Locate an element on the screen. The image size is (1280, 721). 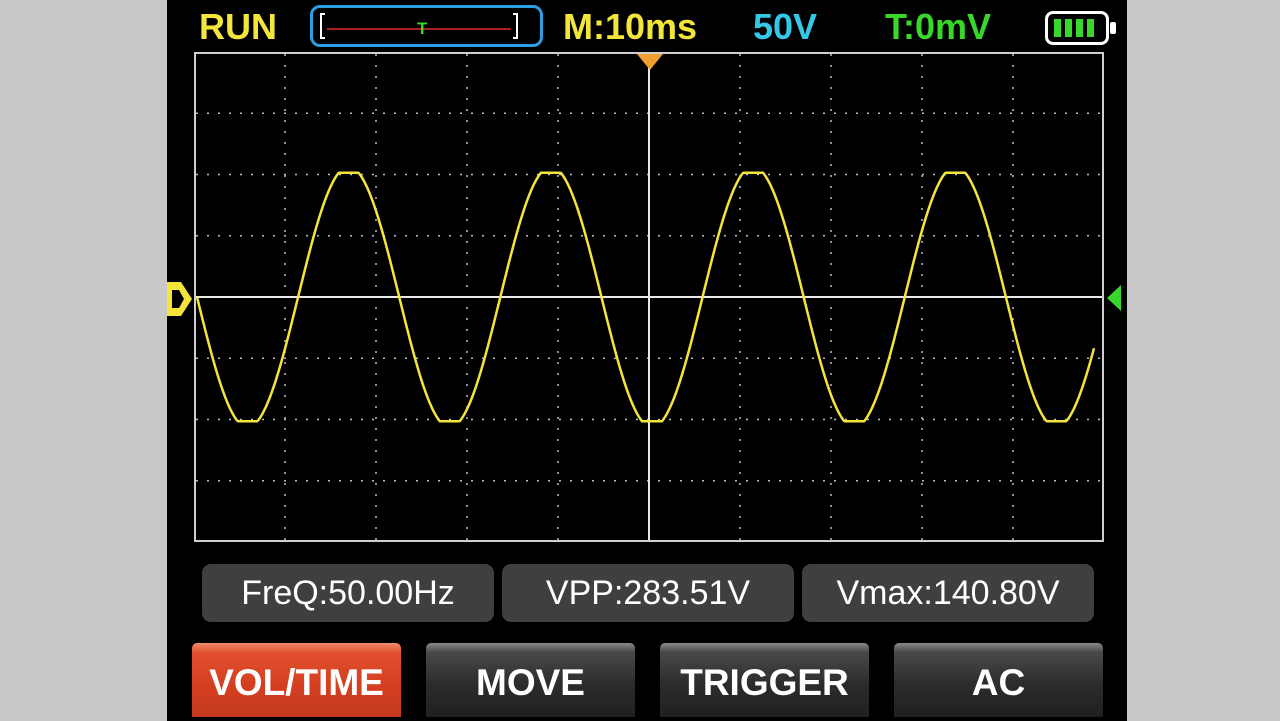
move-button: MOVE is located at coordinates (530, 680).